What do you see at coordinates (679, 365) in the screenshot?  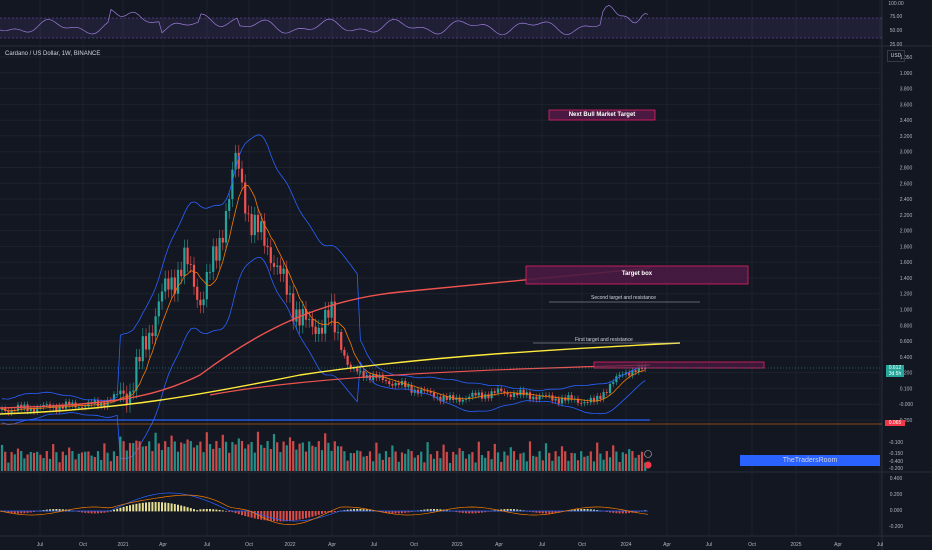 I see `first-zone-box` at bounding box center [679, 365].